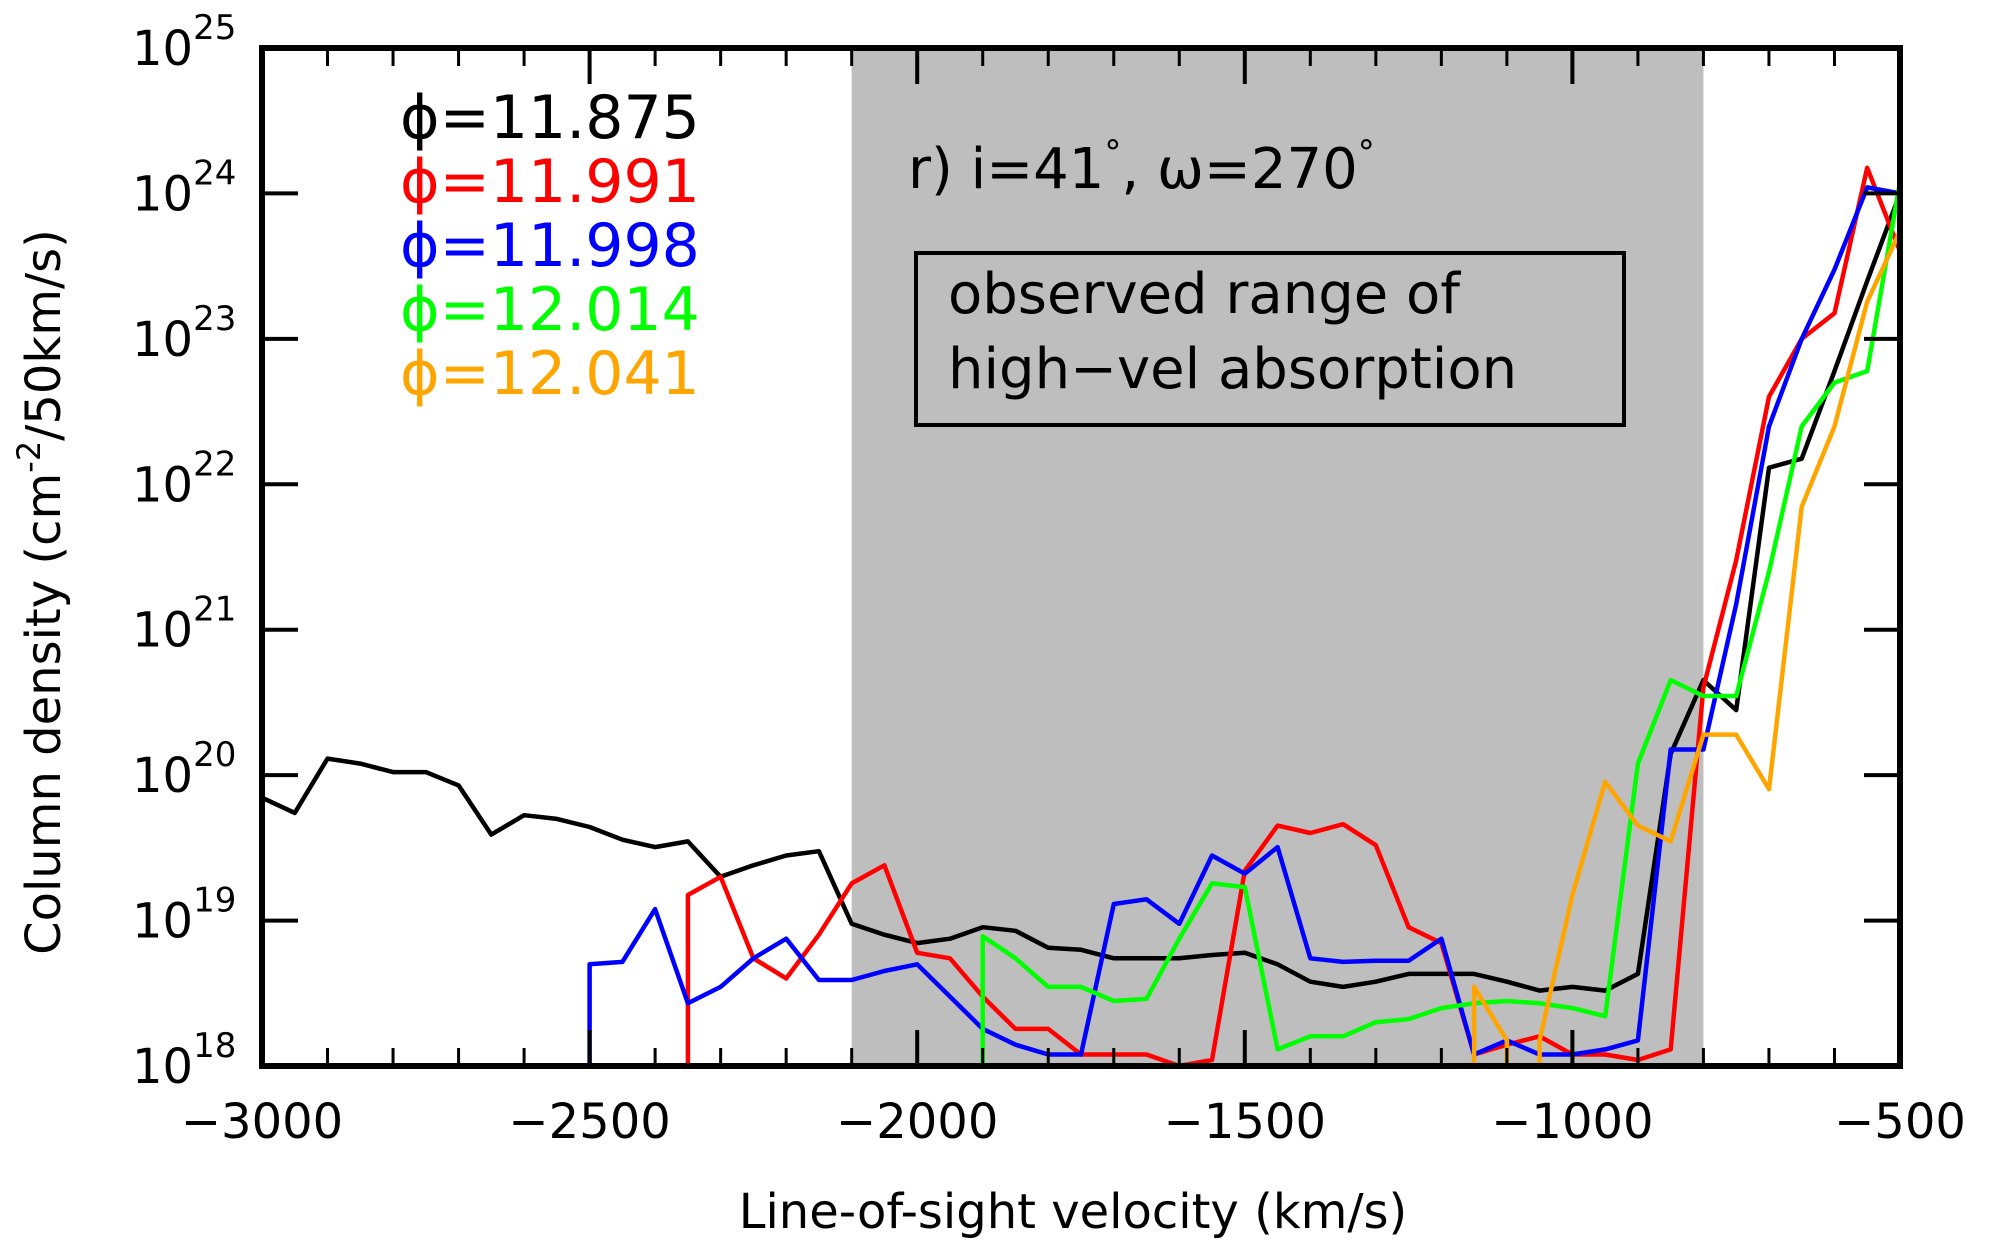 The image size is (2000, 1243). What do you see at coordinates (44, 335) in the screenshot?
I see `y-axis-title-tail: /50km/s)` at bounding box center [44, 335].